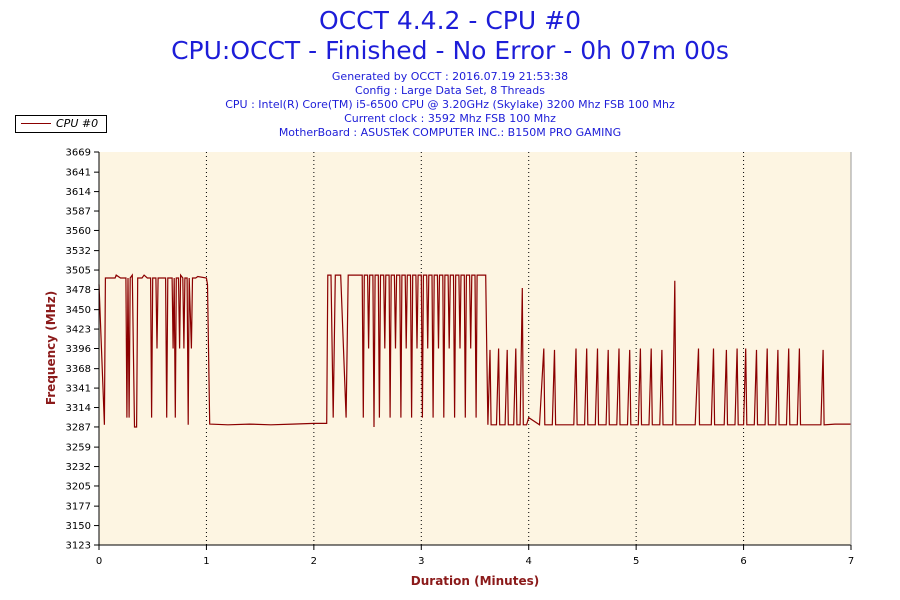 This screenshot has width=900, height=600. What do you see at coordinates (529, 561) in the screenshot?
I see `x-tick-label: 4` at bounding box center [529, 561].